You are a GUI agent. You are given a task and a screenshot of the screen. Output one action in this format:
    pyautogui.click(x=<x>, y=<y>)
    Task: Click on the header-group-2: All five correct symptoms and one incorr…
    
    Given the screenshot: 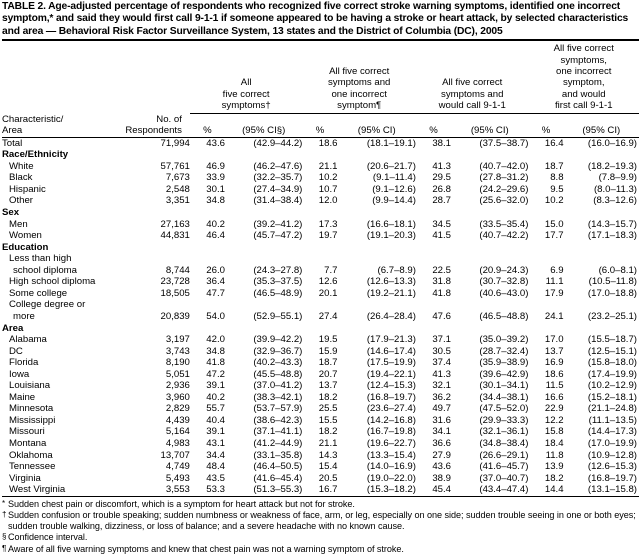 What is the action you would take?
    pyautogui.click(x=359, y=78)
    